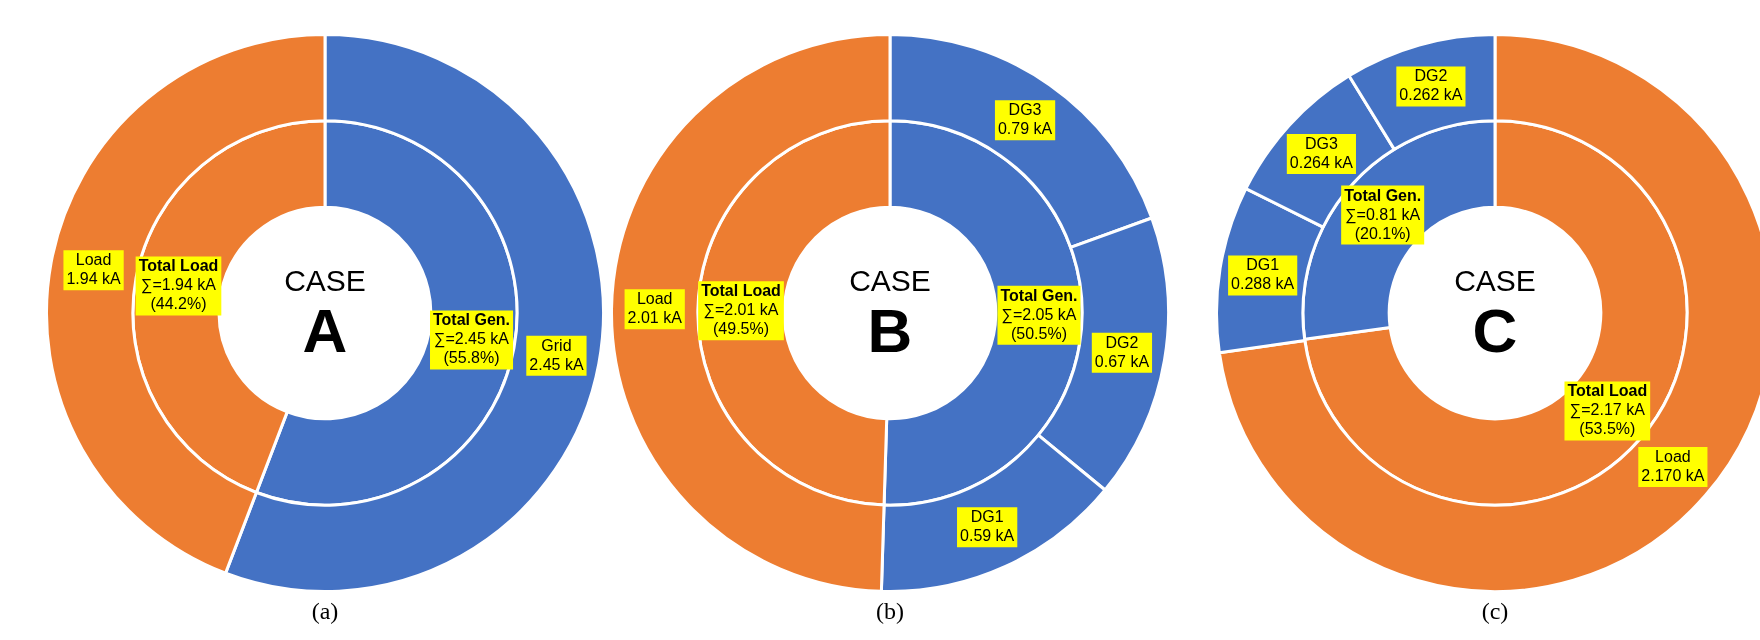 Image resolution: width=1760 pixels, height=640 pixels. Describe the element at coordinates (1122, 351) in the screenshot. I see `data-label: DG2 0.67 kA` at that location.